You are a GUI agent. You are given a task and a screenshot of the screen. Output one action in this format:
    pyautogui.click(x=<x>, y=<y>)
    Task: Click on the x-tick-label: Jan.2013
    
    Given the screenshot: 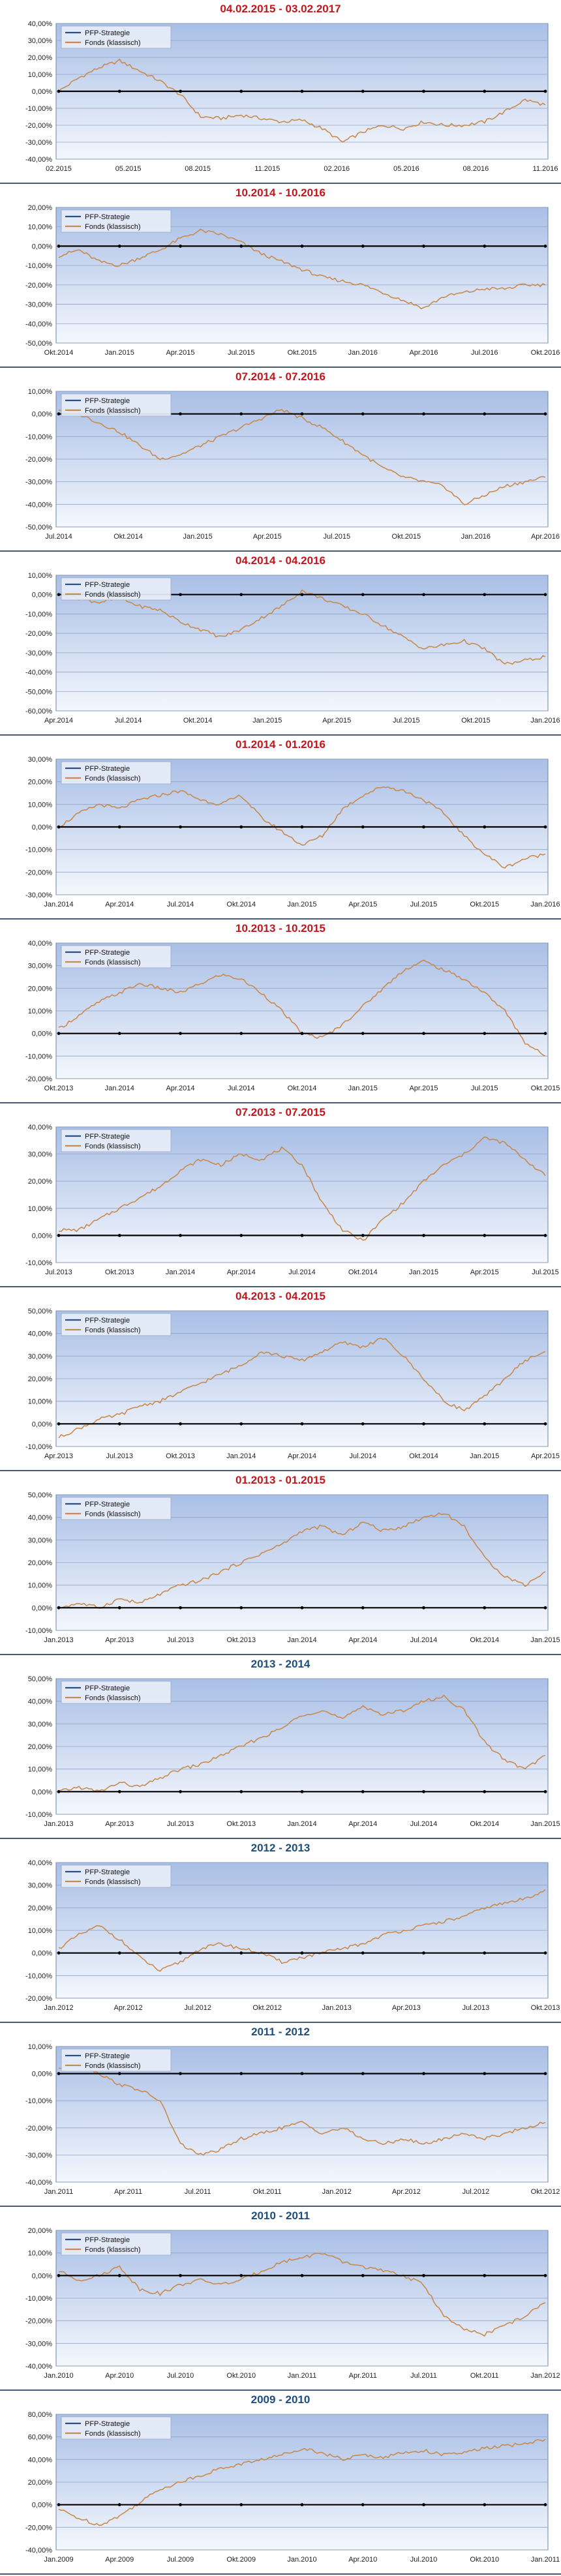 What is the action you would take?
    pyautogui.click(x=58, y=1824)
    